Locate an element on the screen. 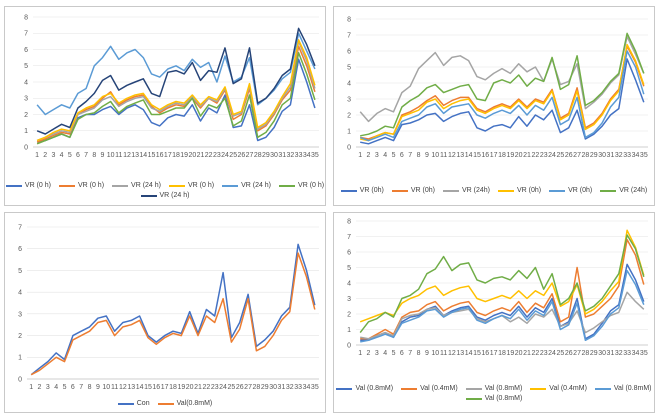 The width and height of the screenshot is (660, 418). legend-item-4: VR (0h) is located at coordinates (519, 190).